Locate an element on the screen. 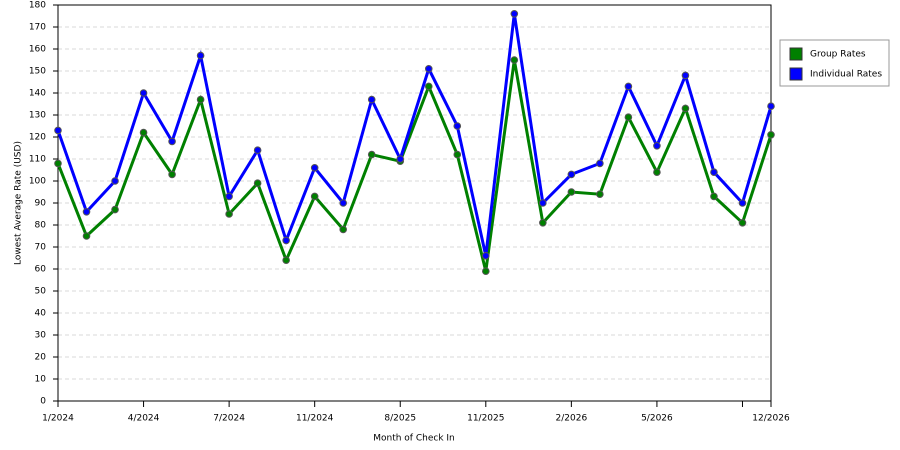 The height and width of the screenshot is (450, 900). y-tick-label: 140 is located at coordinates (37, 94).